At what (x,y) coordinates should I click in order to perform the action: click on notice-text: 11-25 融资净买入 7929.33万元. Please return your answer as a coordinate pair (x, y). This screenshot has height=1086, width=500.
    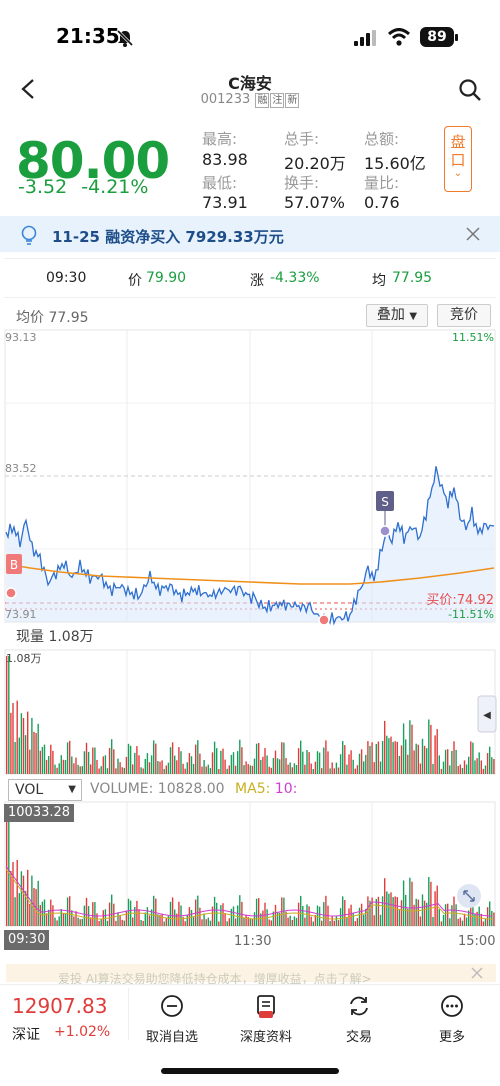
    Looking at the image, I should click on (168, 237).